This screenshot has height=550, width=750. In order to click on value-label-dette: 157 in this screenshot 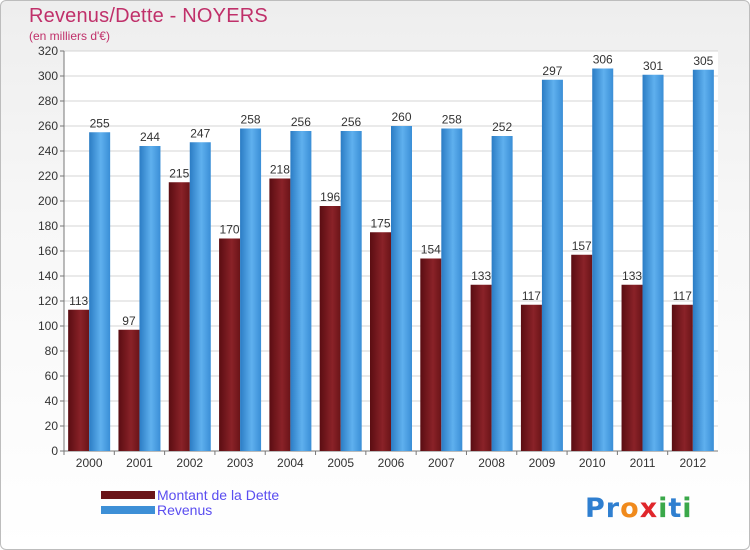, I will do `click(582, 246)`.